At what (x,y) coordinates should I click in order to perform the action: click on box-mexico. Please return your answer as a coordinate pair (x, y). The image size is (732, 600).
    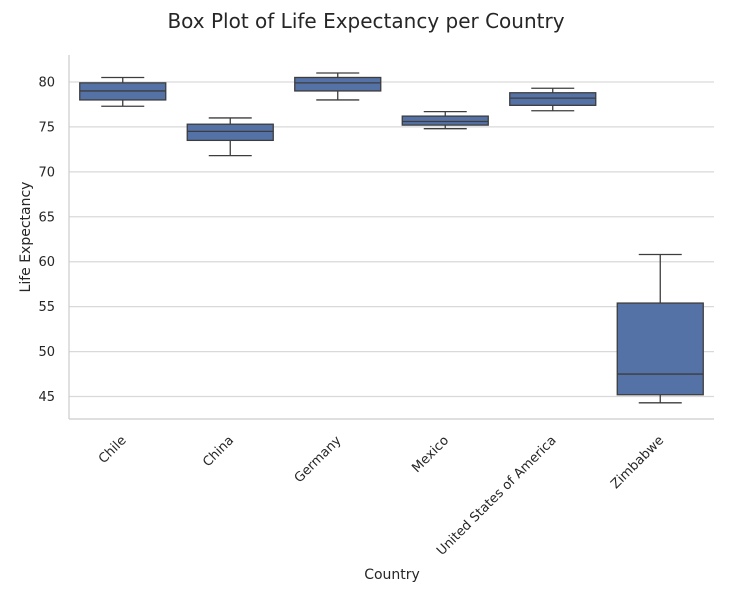
    Looking at the image, I should click on (445, 120).